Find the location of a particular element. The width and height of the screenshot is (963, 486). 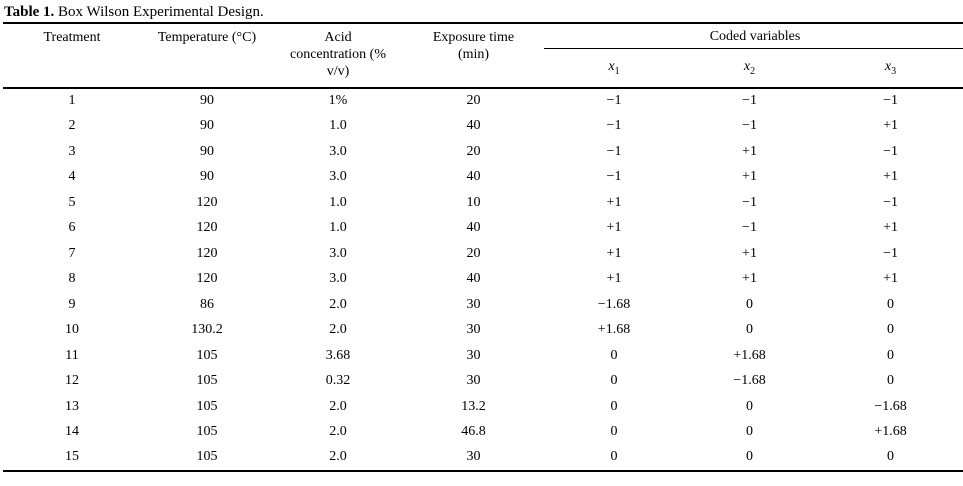

x1-symbol: x is located at coordinates (611, 66).